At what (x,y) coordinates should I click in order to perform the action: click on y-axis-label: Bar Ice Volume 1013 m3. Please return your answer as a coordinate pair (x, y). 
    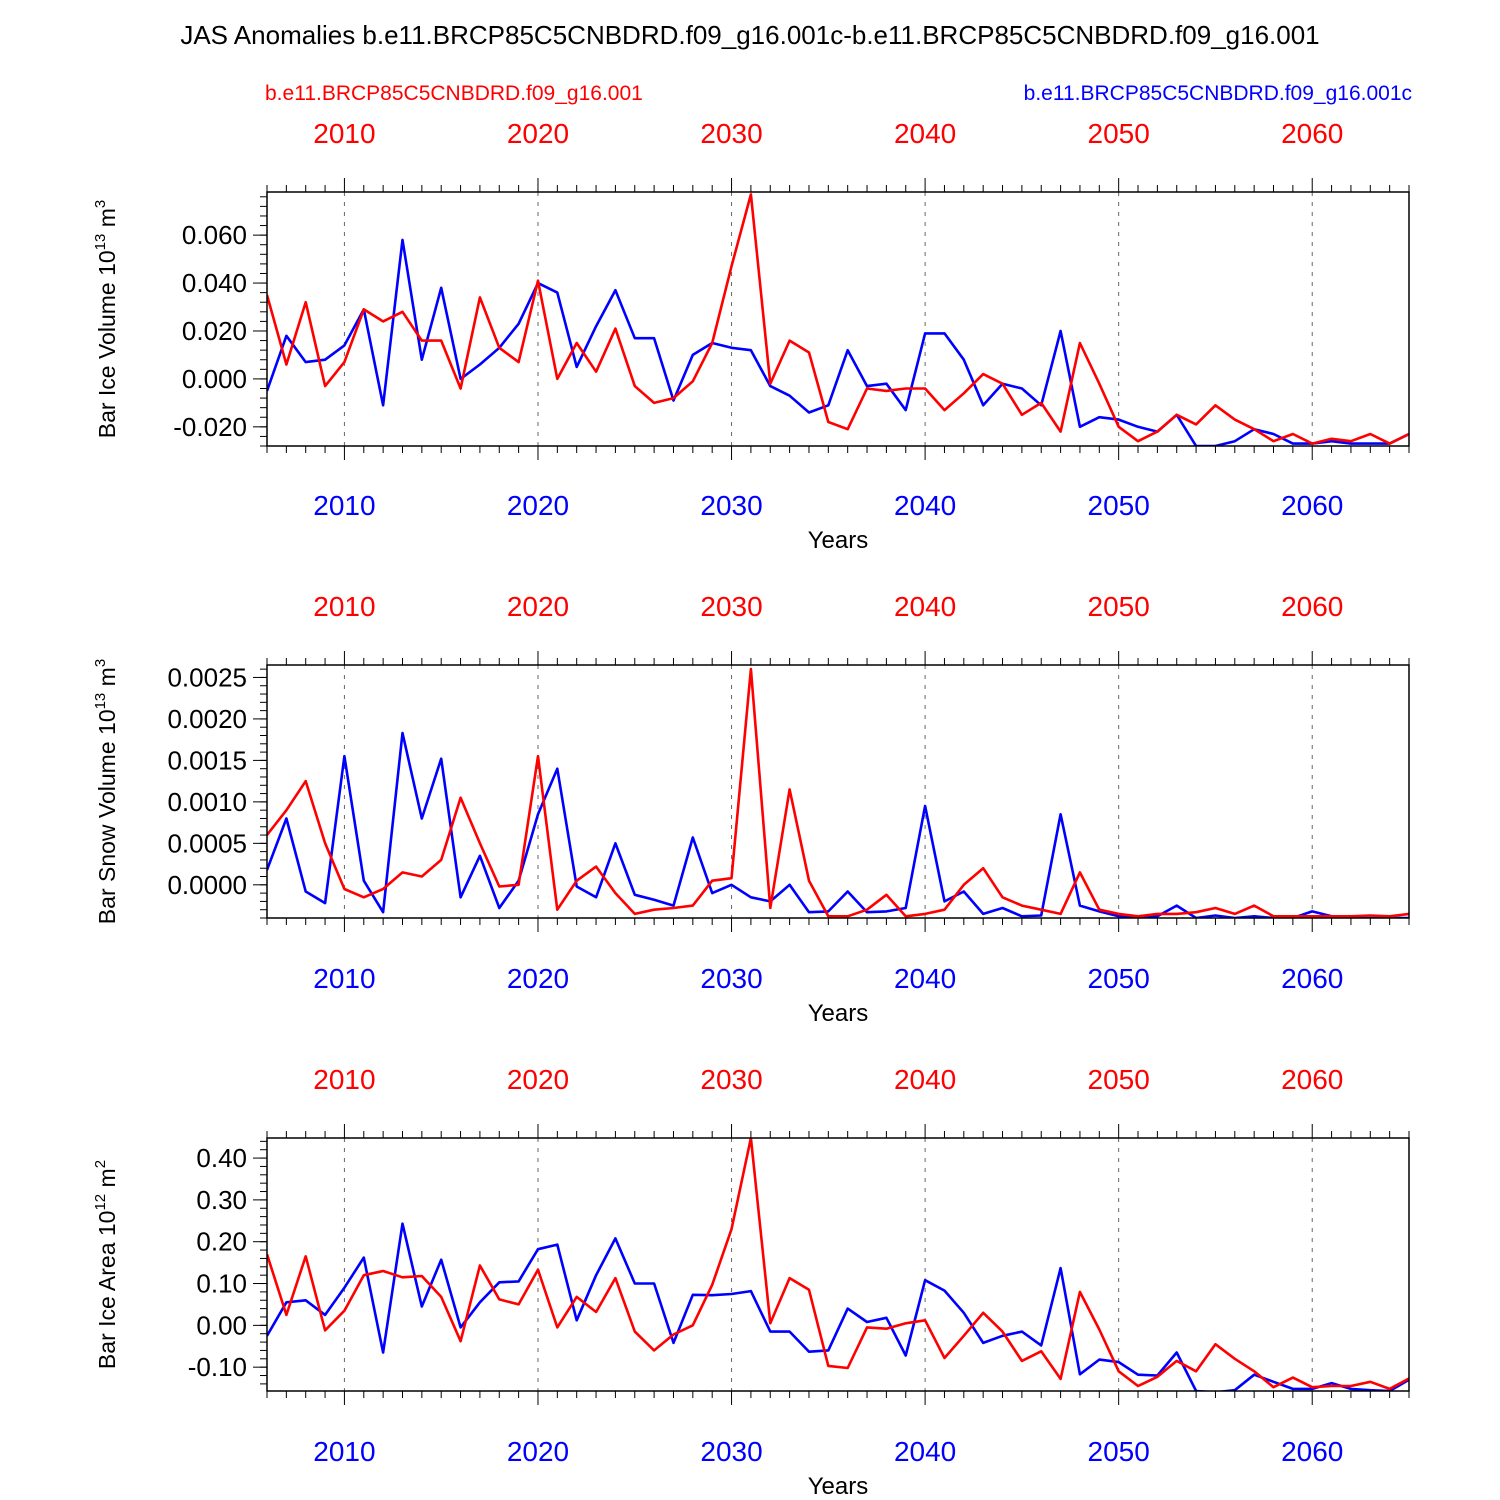
    Looking at the image, I should click on (106, 319).